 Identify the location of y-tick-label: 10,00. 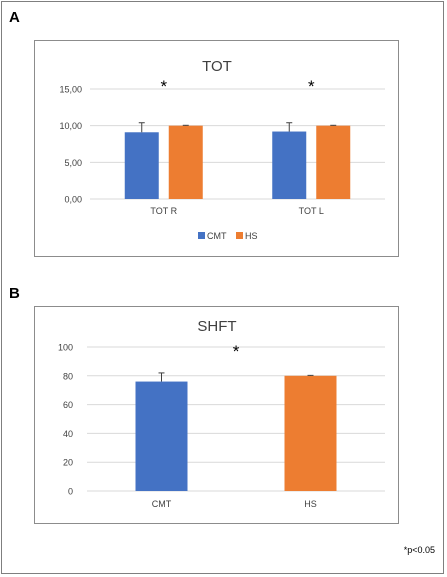
(70, 126).